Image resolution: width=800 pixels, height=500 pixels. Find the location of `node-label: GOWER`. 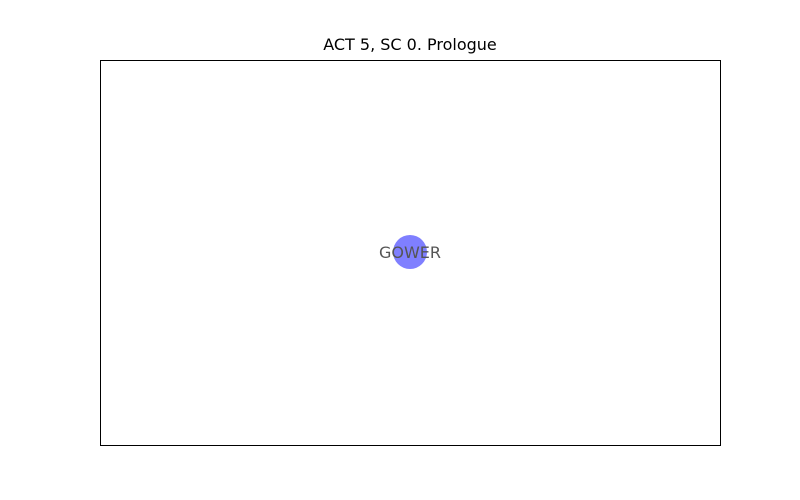

node-label: GOWER is located at coordinates (410, 252).